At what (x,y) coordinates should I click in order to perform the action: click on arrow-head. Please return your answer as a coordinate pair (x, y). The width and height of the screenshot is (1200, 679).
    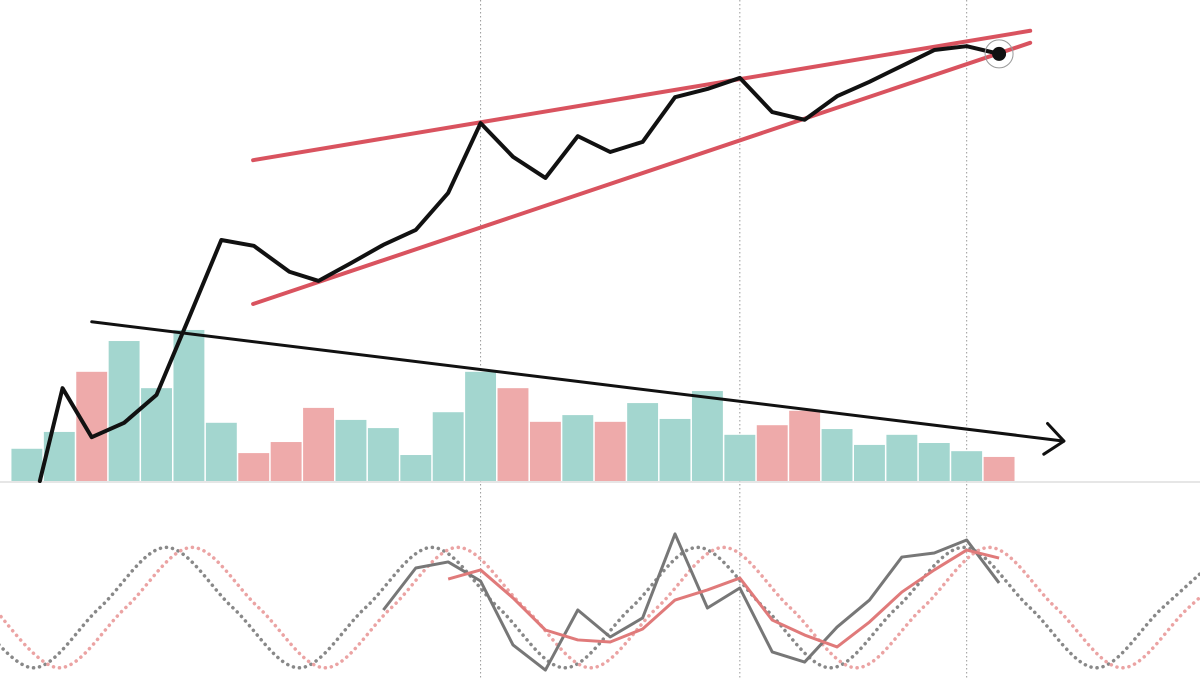
    Looking at the image, I should click on (1054, 438).